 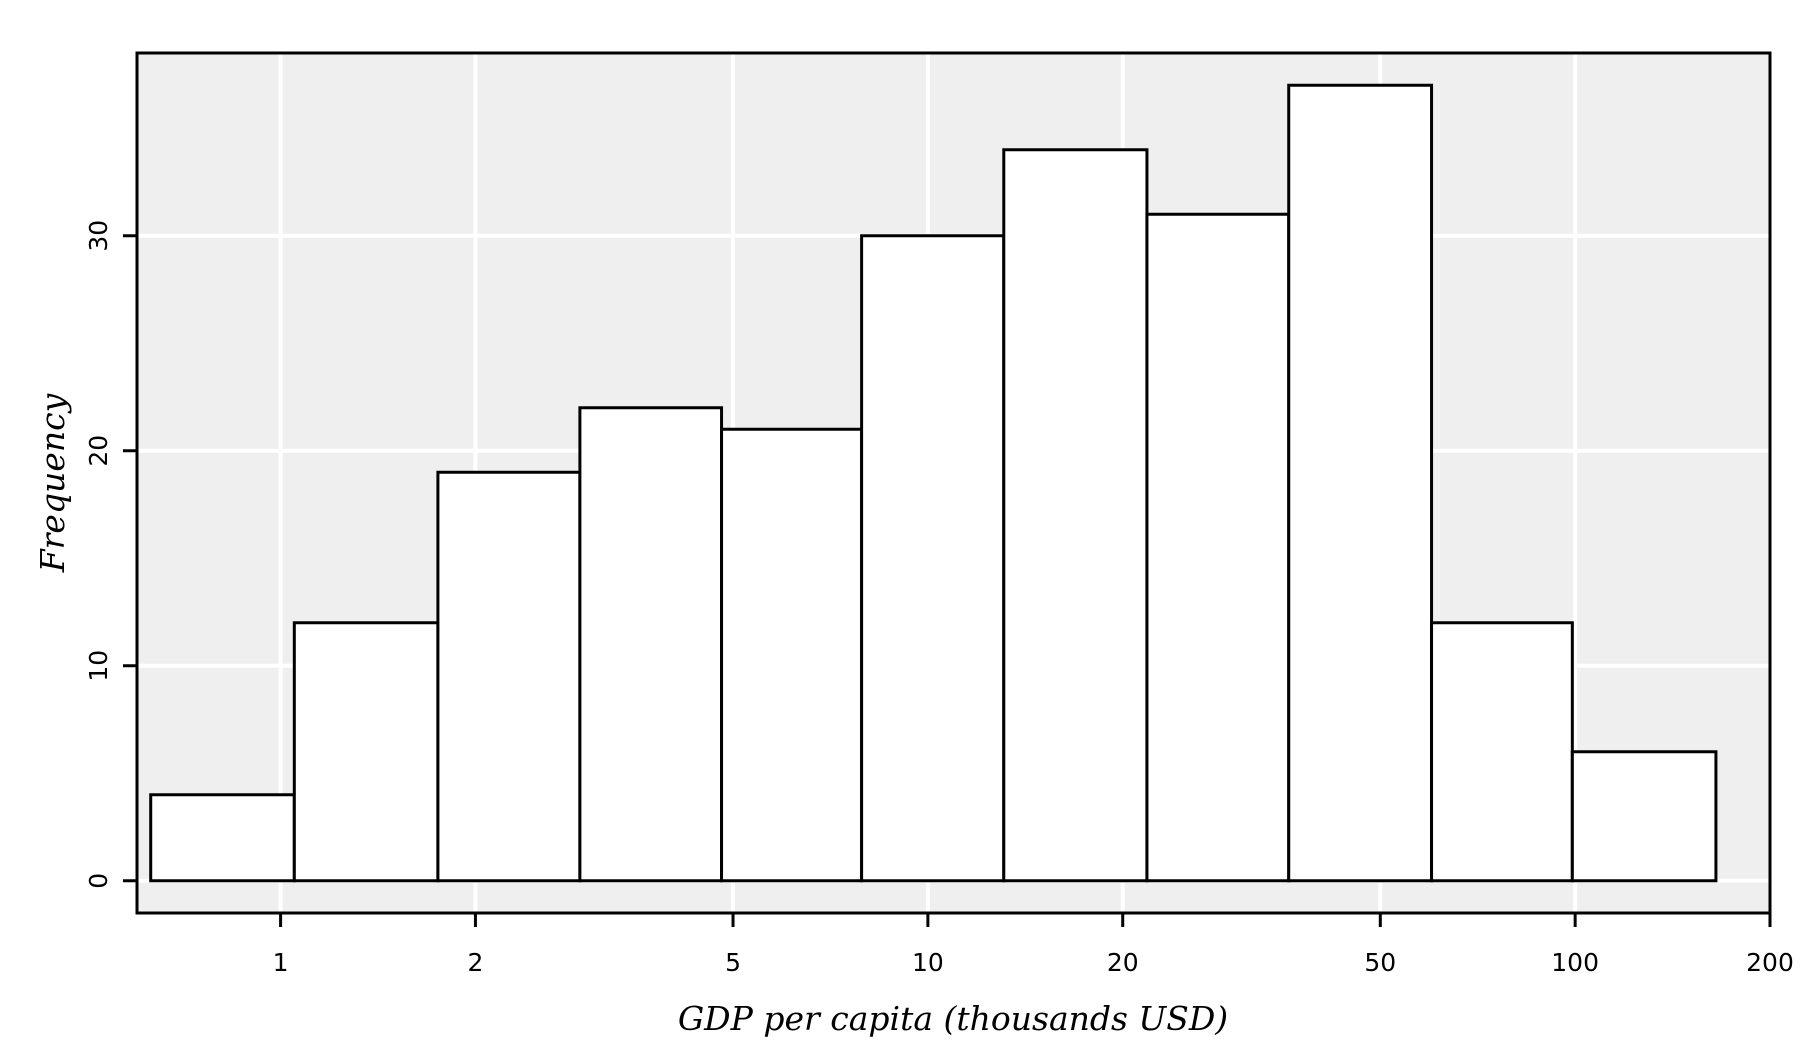 I want to click on x-axis: 1 2 5 10 20 50 100 200, so click(x=1033, y=945).